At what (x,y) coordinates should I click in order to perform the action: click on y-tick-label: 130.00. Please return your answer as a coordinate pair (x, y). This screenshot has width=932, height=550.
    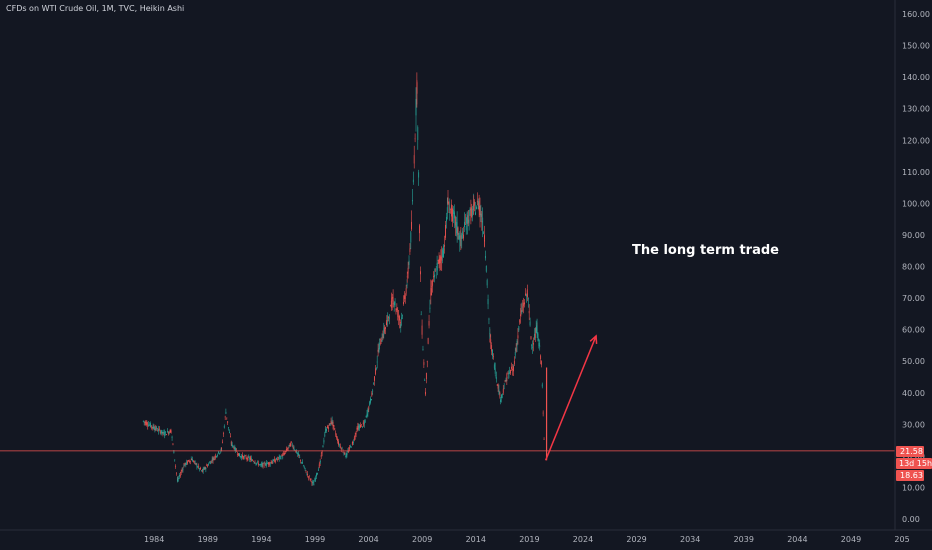
    Looking at the image, I should click on (916, 109).